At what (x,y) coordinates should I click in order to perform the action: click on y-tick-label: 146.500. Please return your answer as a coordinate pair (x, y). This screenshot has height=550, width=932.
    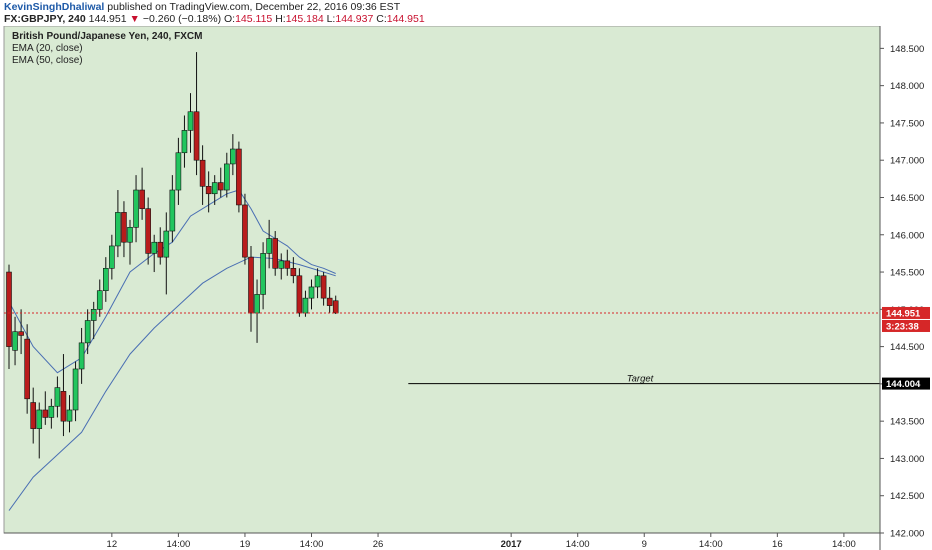
    Looking at the image, I should click on (907, 198).